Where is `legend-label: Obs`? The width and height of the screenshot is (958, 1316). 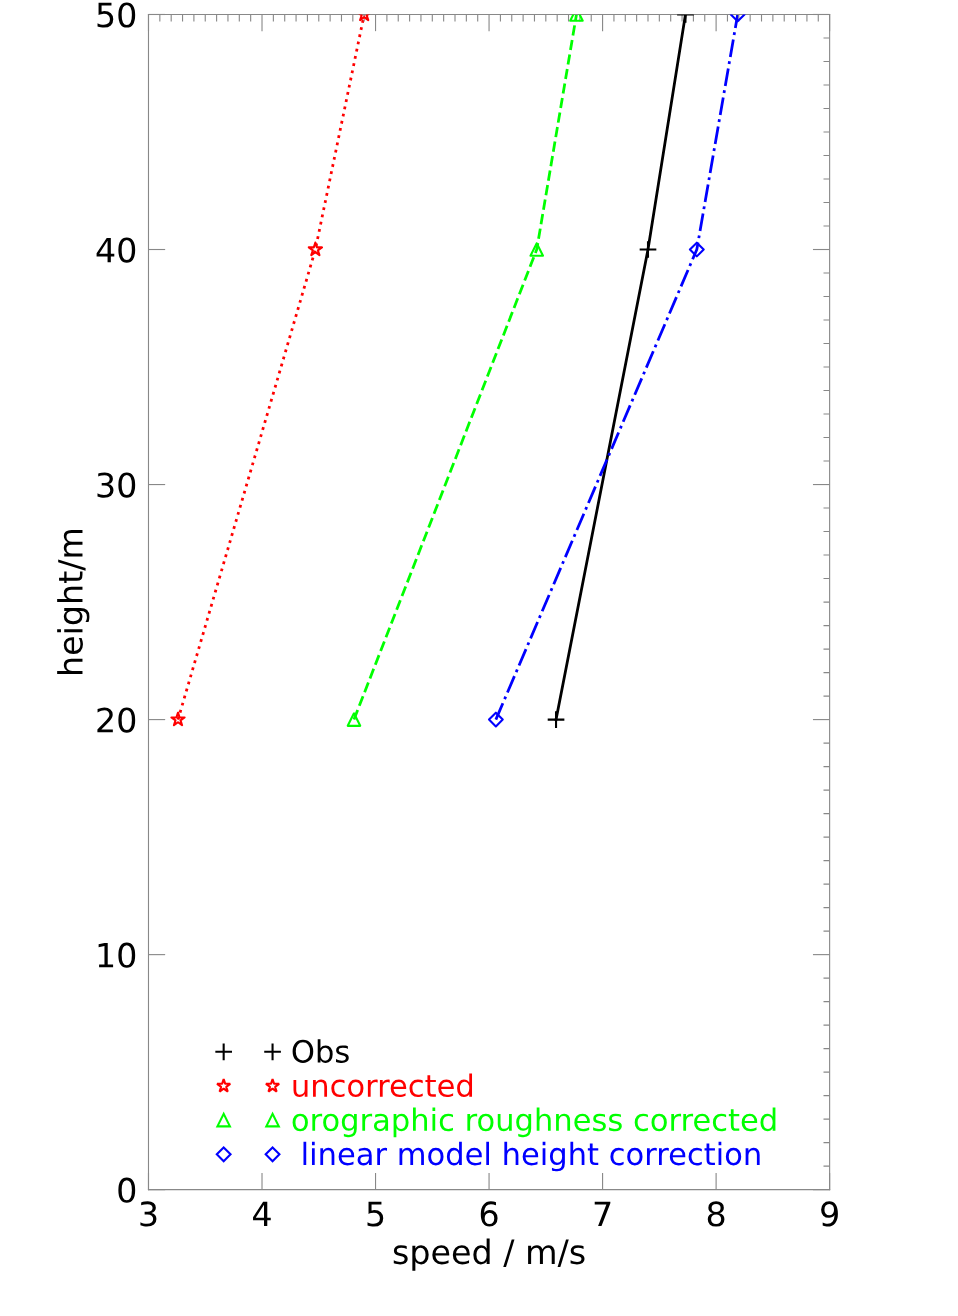 legend-label: Obs is located at coordinates (320, 1051).